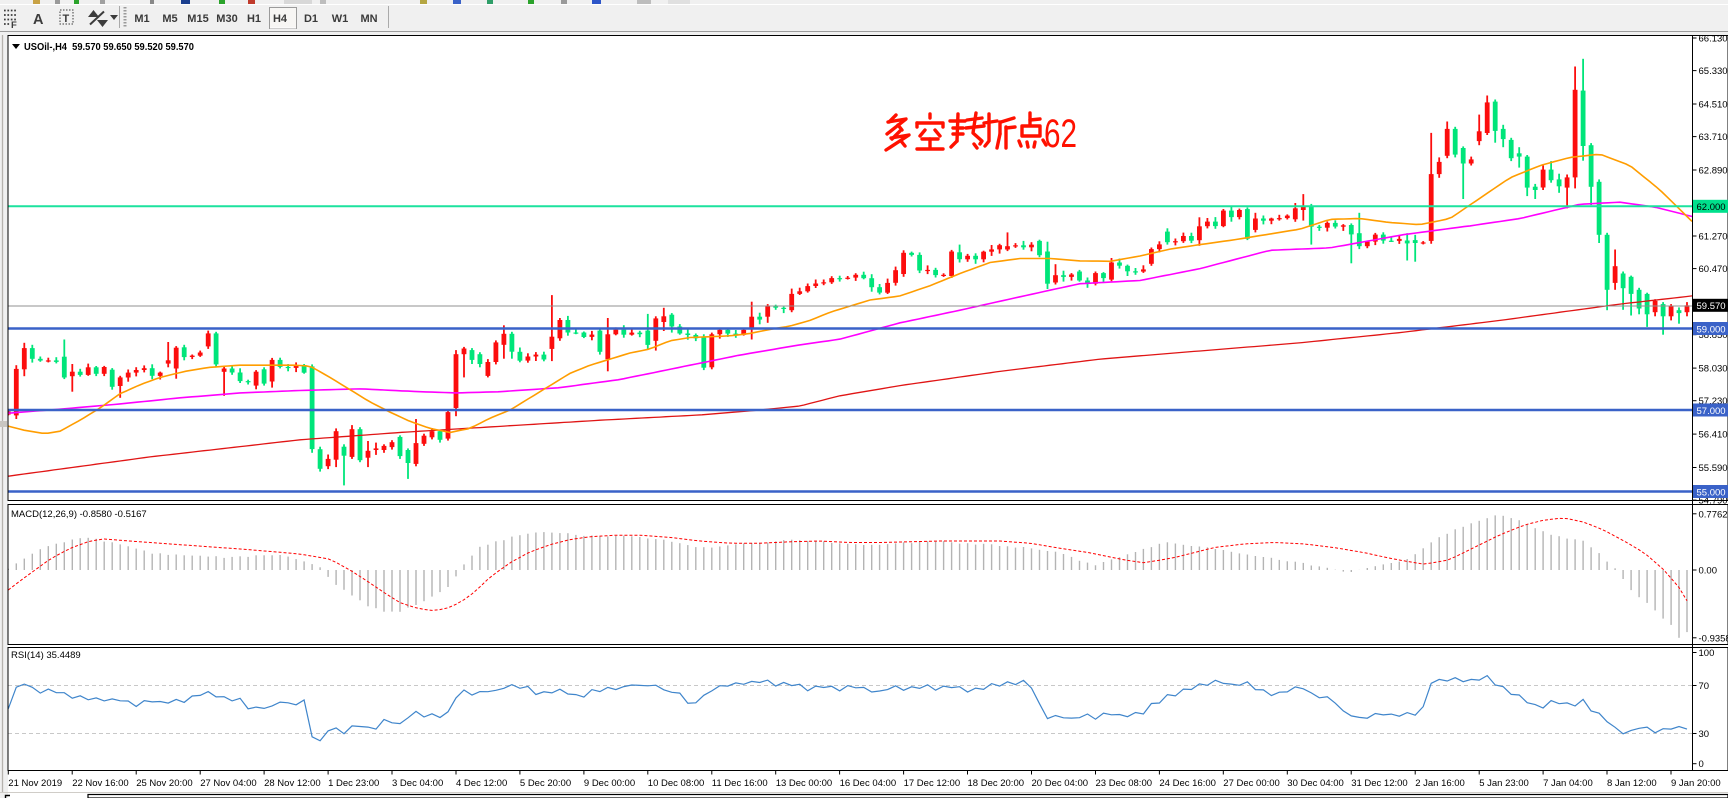 Image resolution: width=1728 pixels, height=798 pixels. I want to click on svg-text: 23 Dec 08:00, so click(1124, 783).